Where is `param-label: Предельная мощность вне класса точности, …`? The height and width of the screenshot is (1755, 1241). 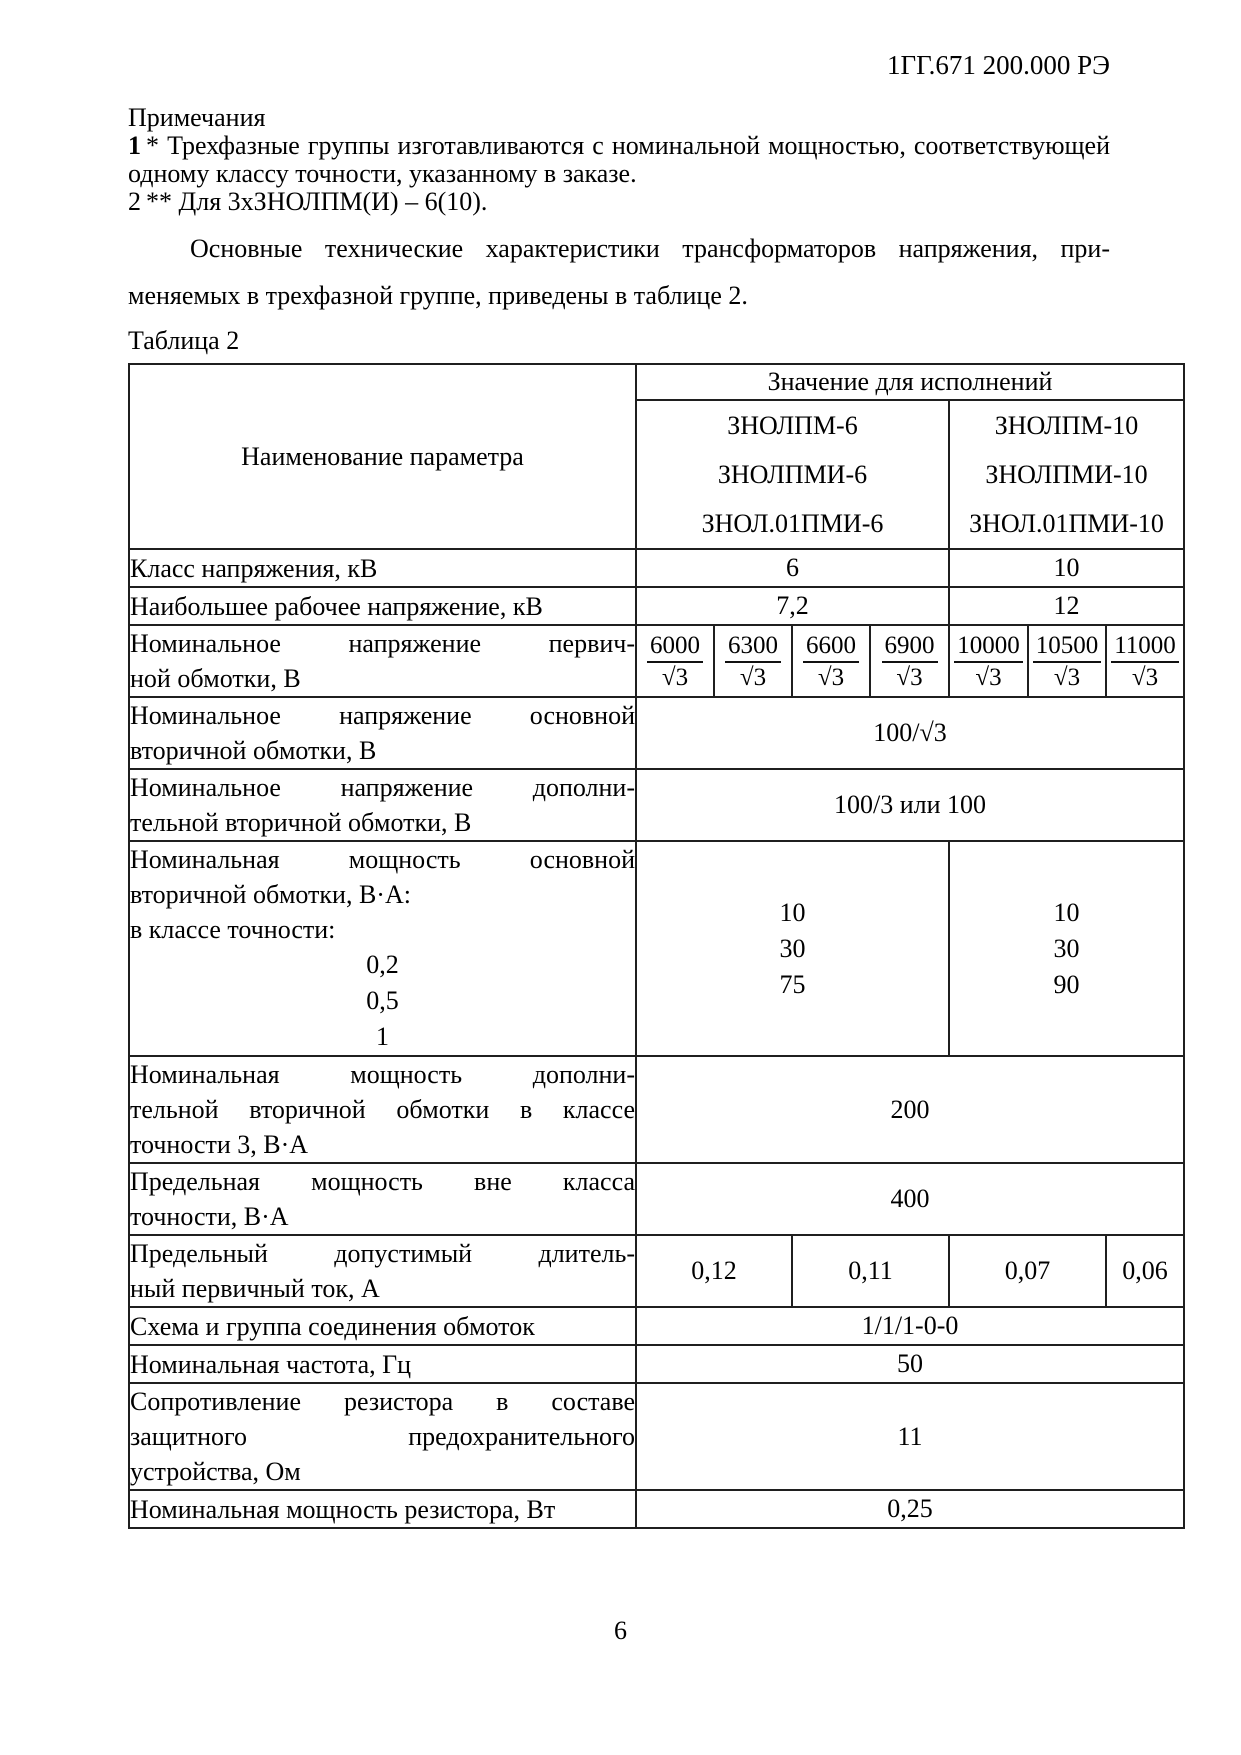 param-label: Предельная мощность вне класса точности, … is located at coordinates (382, 1199).